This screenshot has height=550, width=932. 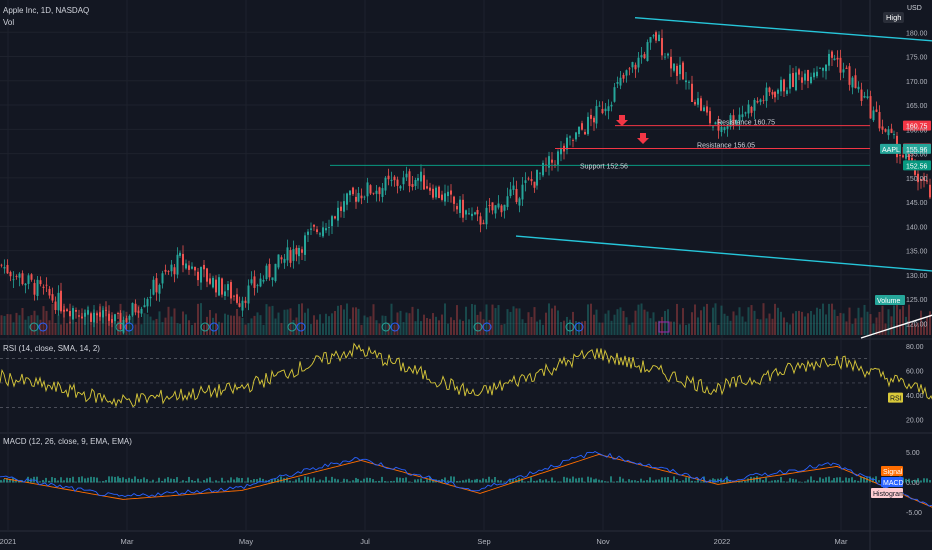 What do you see at coordinates (301, 327) in the screenshot?
I see `dividend-icon` at bounding box center [301, 327].